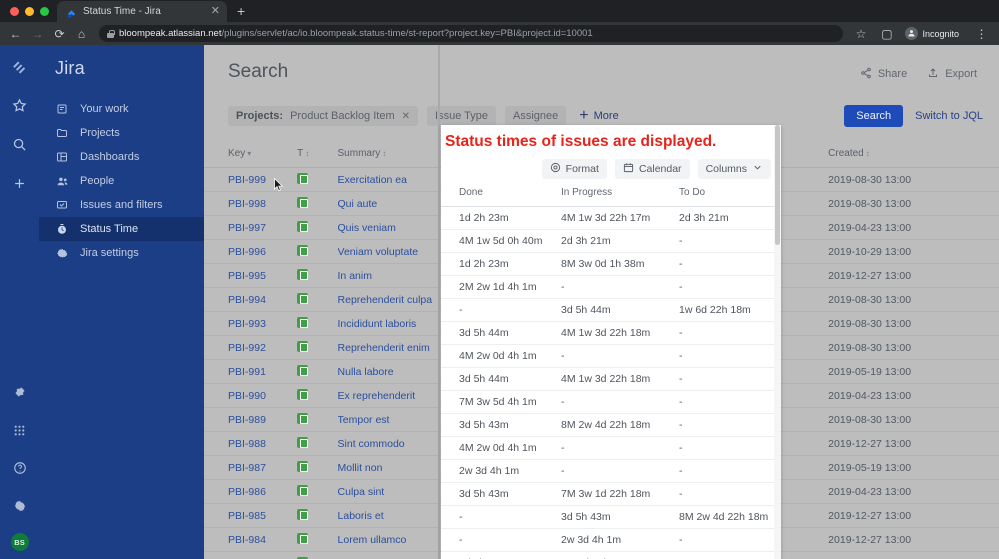 The height and width of the screenshot is (559, 999). I want to click on create-issue-icon, so click(20, 183).